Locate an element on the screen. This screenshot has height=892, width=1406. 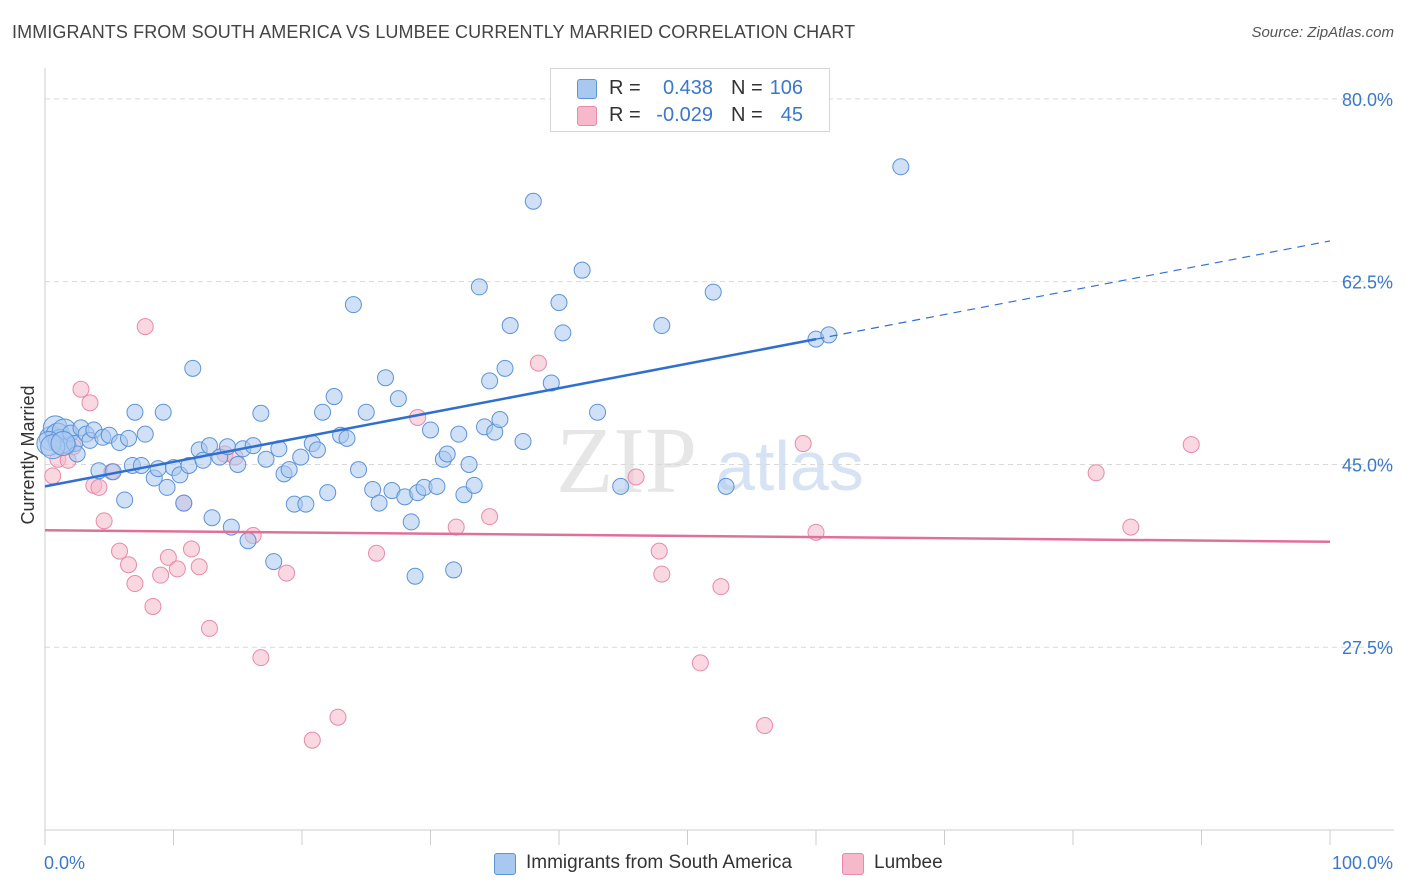
bottom-legend-label: Immigrants from South America is located at coordinates (659, 862).